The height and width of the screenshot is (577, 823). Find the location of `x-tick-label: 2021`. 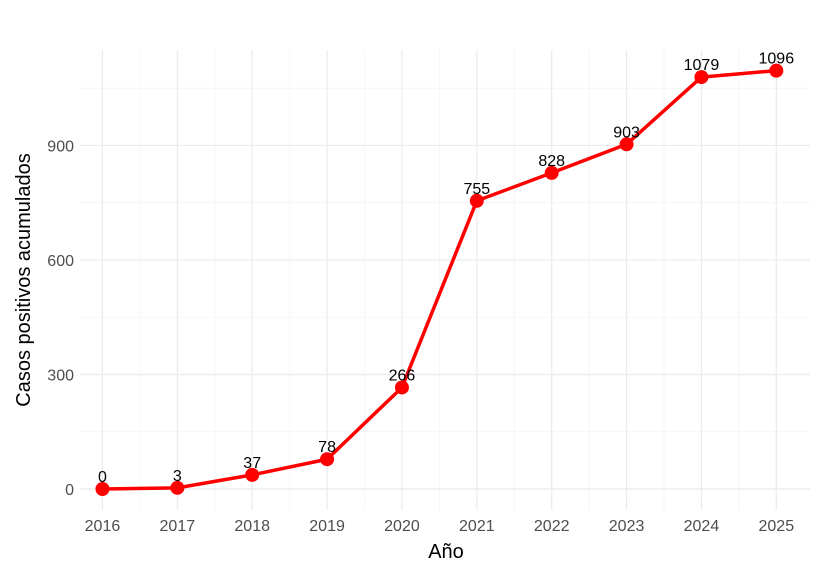

x-tick-label: 2021 is located at coordinates (477, 526).